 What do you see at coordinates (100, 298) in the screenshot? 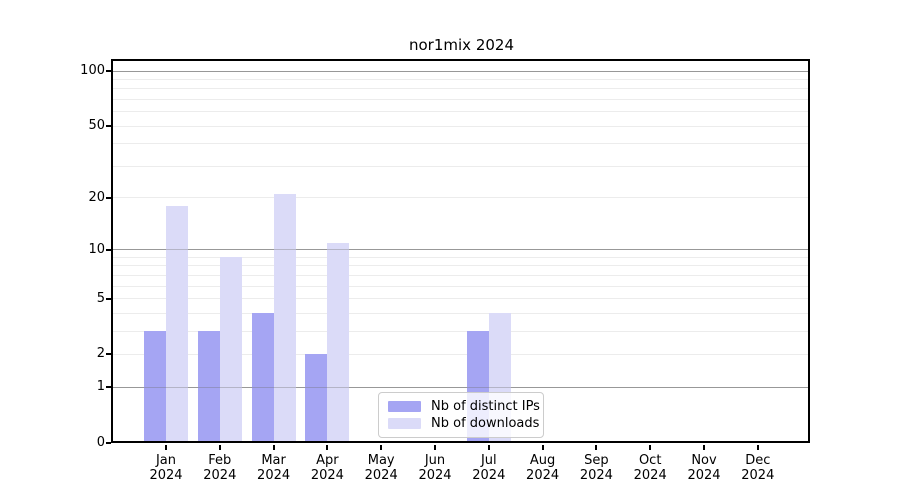
I see `y-tick-label: 5` at bounding box center [100, 298].